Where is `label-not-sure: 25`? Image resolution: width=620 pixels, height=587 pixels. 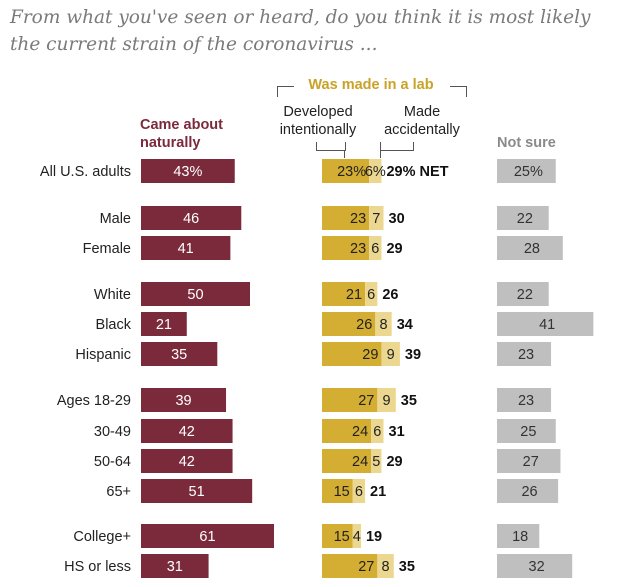
label-not-sure: 25 is located at coordinates (528, 432).